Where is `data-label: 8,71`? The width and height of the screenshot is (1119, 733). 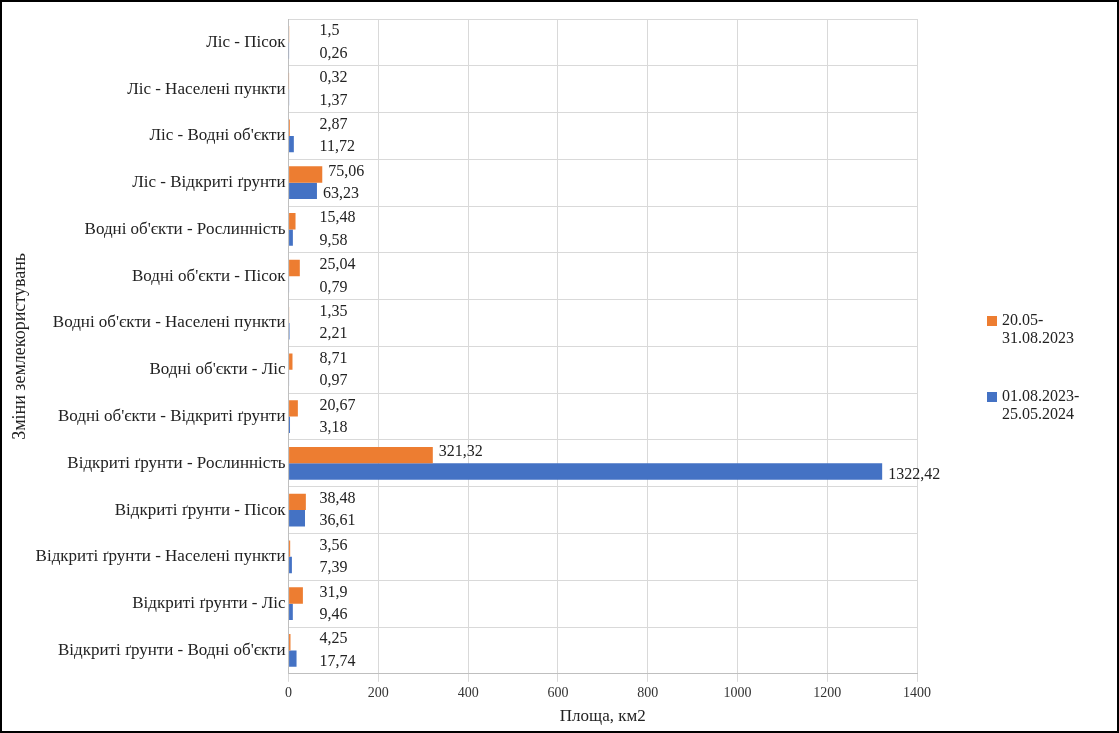 data-label: 8,71 is located at coordinates (333, 357).